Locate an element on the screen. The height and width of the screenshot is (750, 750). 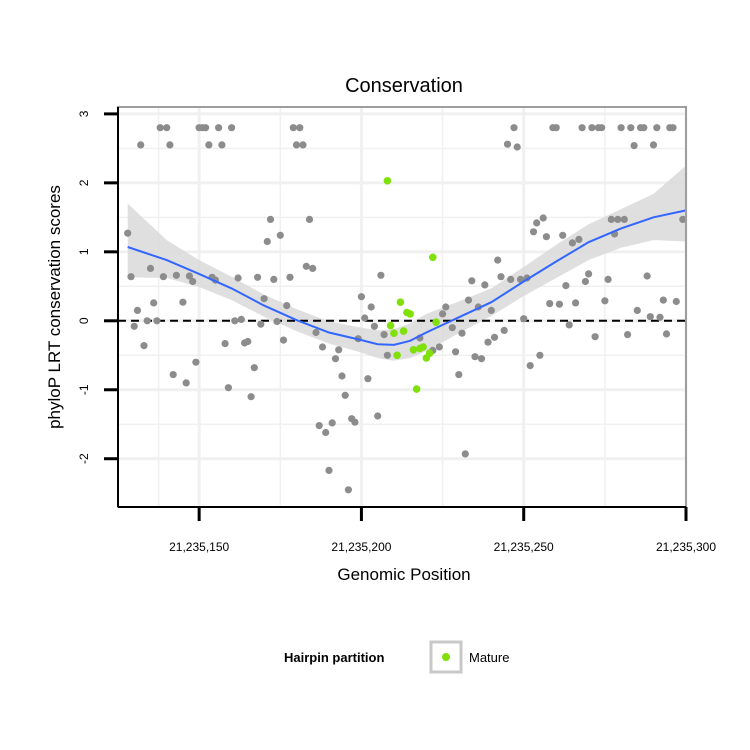
x-axis-title: Genomic Position is located at coordinates (403, 574).